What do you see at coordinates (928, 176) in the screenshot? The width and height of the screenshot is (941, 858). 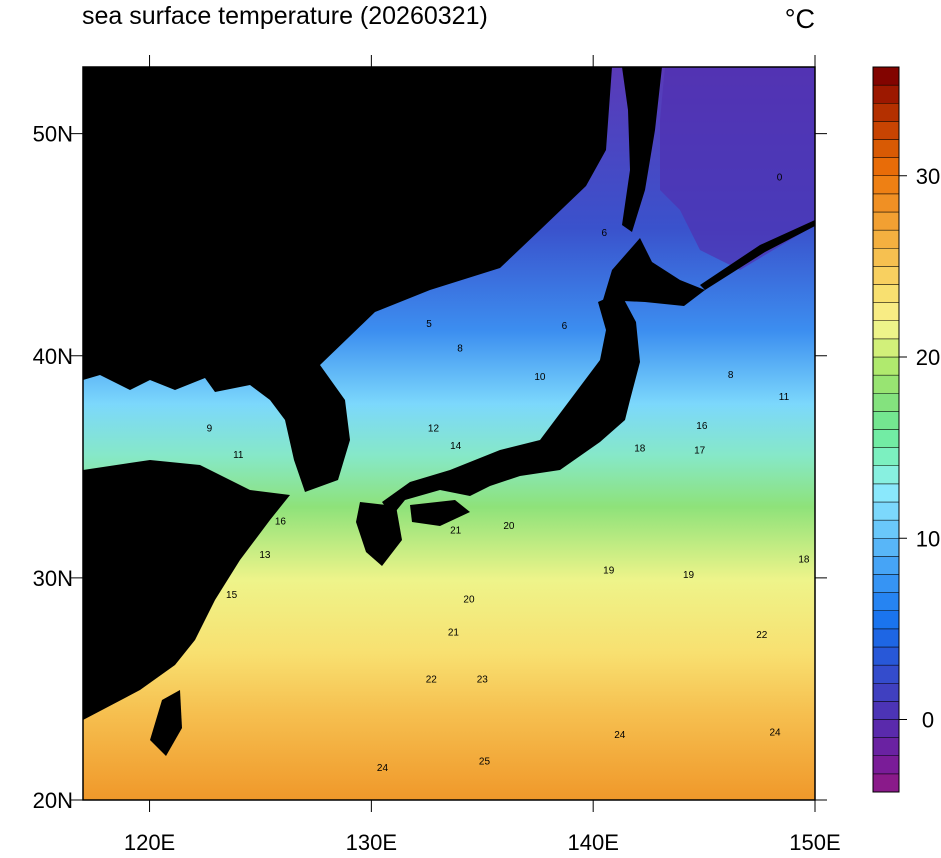 I see `colorbar-tick-label: 30` at bounding box center [928, 176].